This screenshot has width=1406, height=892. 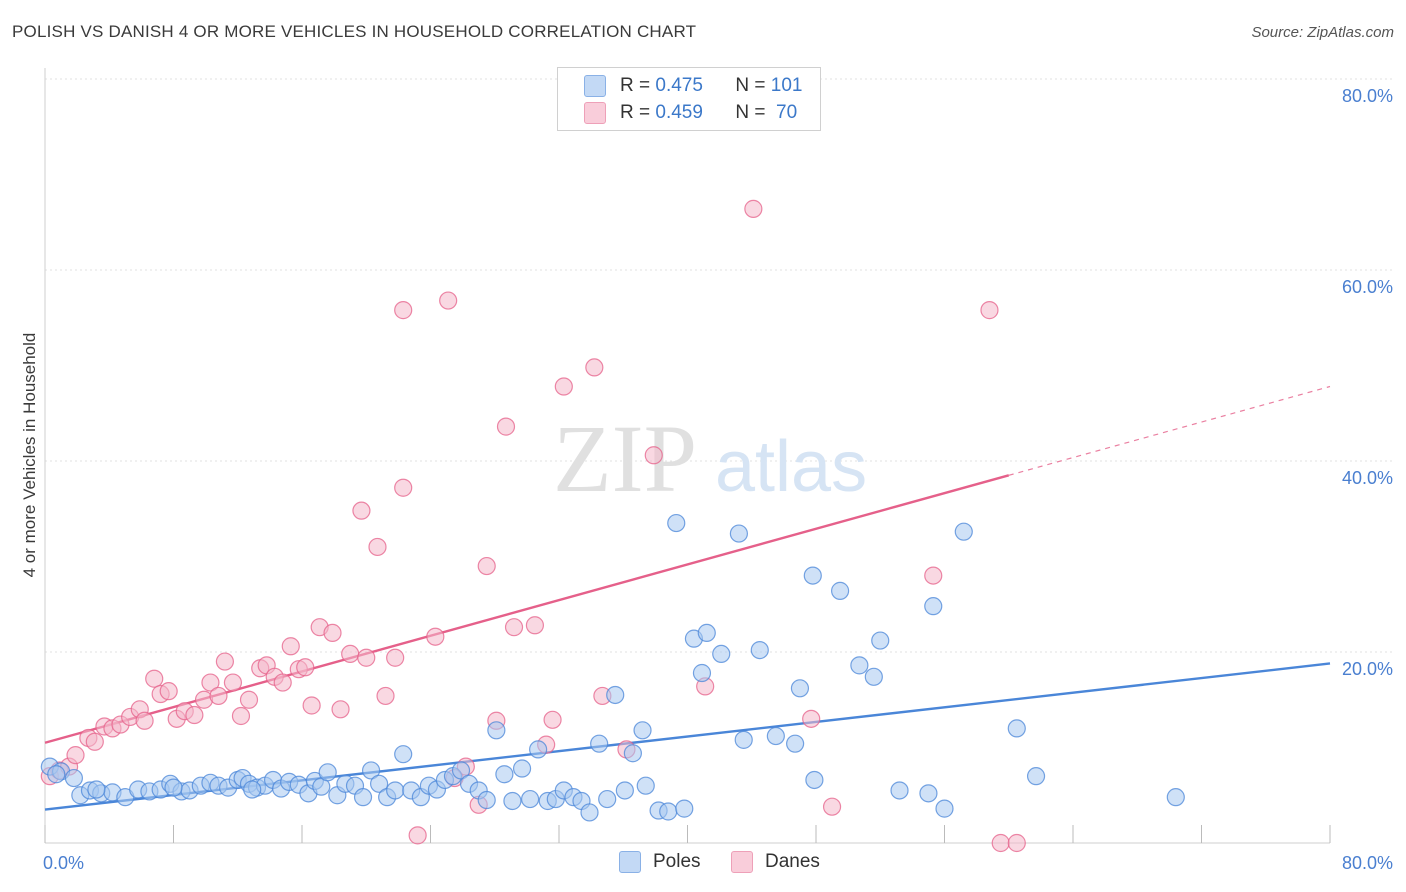 I want to click on legend-n-value: 70, so click(x=784, y=112).